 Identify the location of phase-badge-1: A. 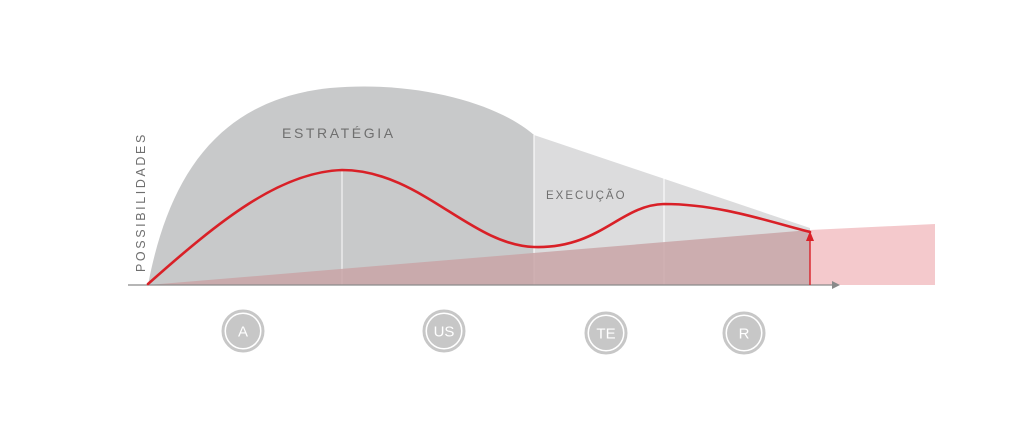
(243, 331).